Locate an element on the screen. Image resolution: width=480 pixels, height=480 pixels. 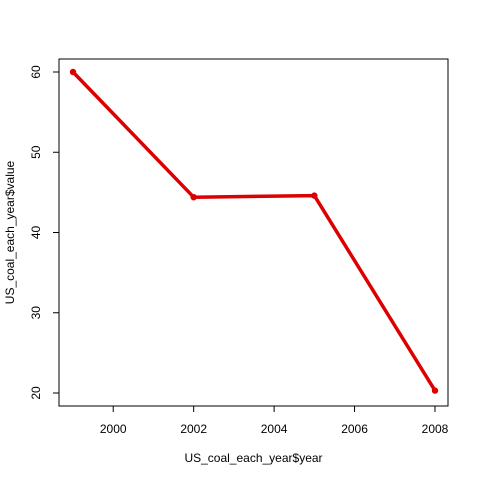
x-tick-label: 2008 is located at coordinates (435, 429).